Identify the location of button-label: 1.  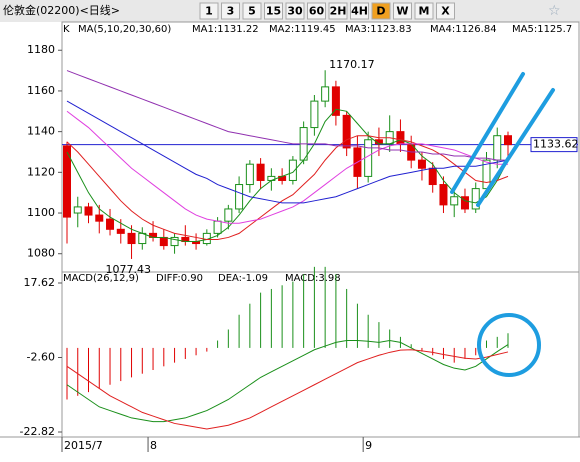
(209, 11).